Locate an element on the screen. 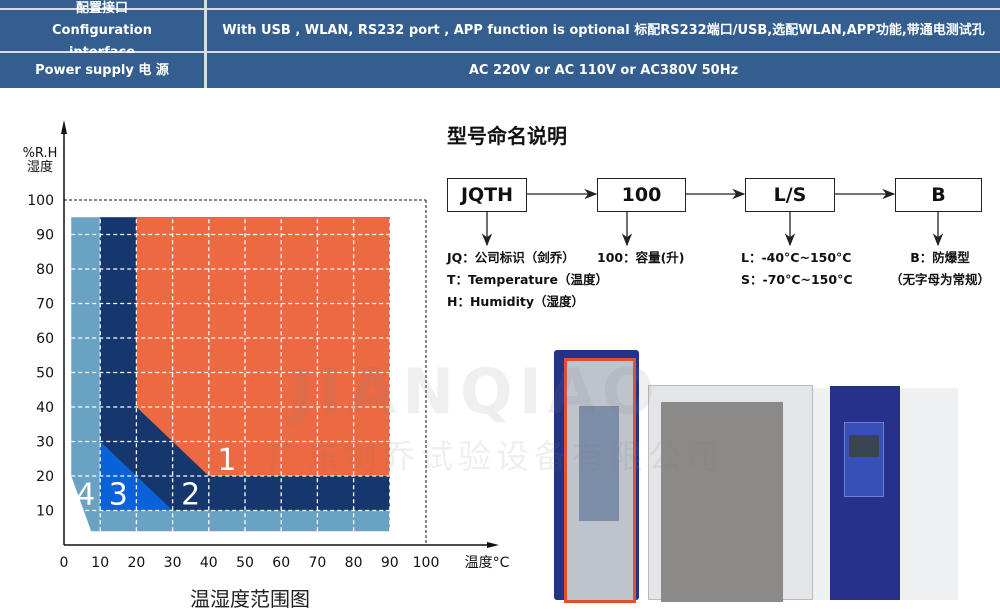 This screenshot has width=1000, height=612. spec-value: AC 220V or AC 110V or AC380V 50Hz is located at coordinates (603, 70).